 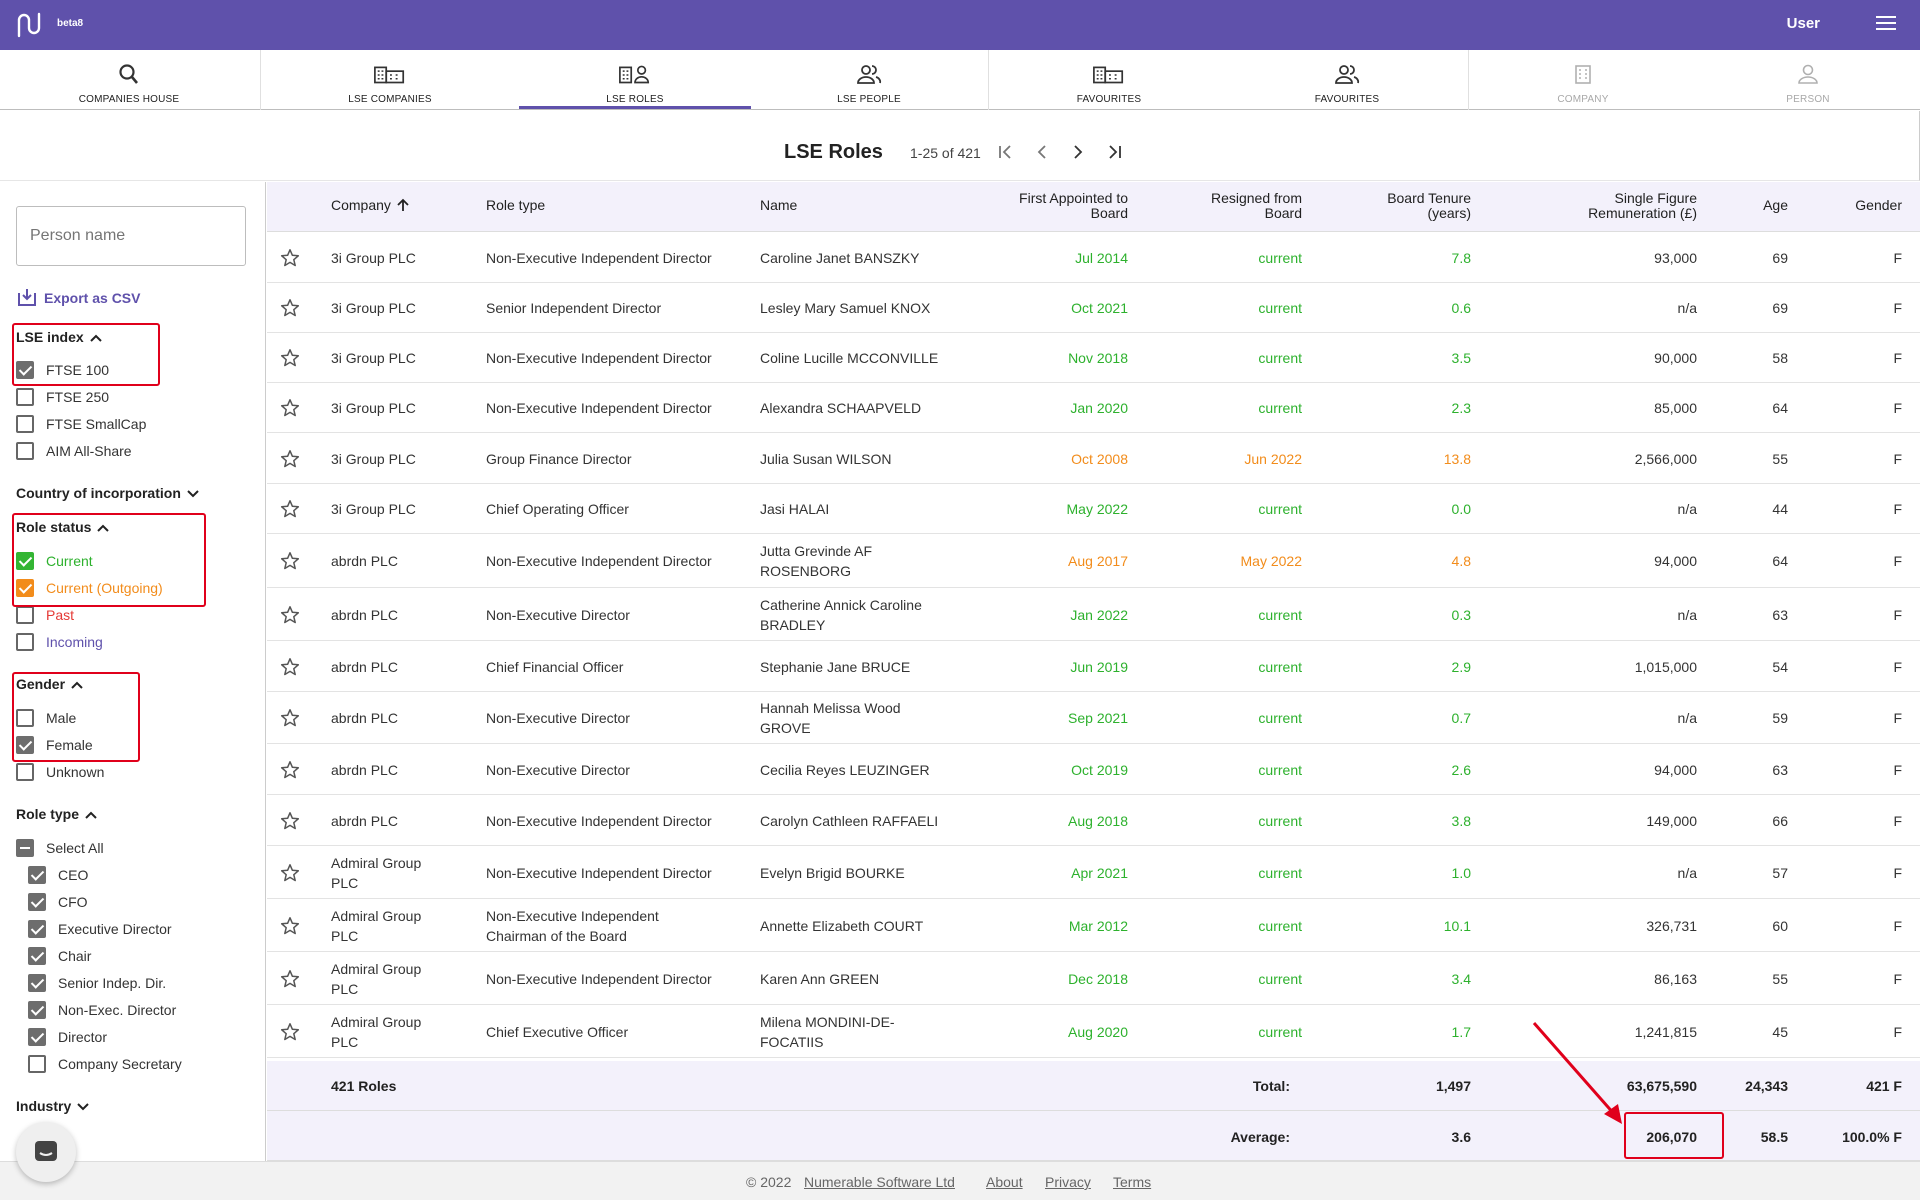 What do you see at coordinates (102, 1012) in the screenshot?
I see `checkbox-non-exec-director: Non-Exec. Director` at bounding box center [102, 1012].